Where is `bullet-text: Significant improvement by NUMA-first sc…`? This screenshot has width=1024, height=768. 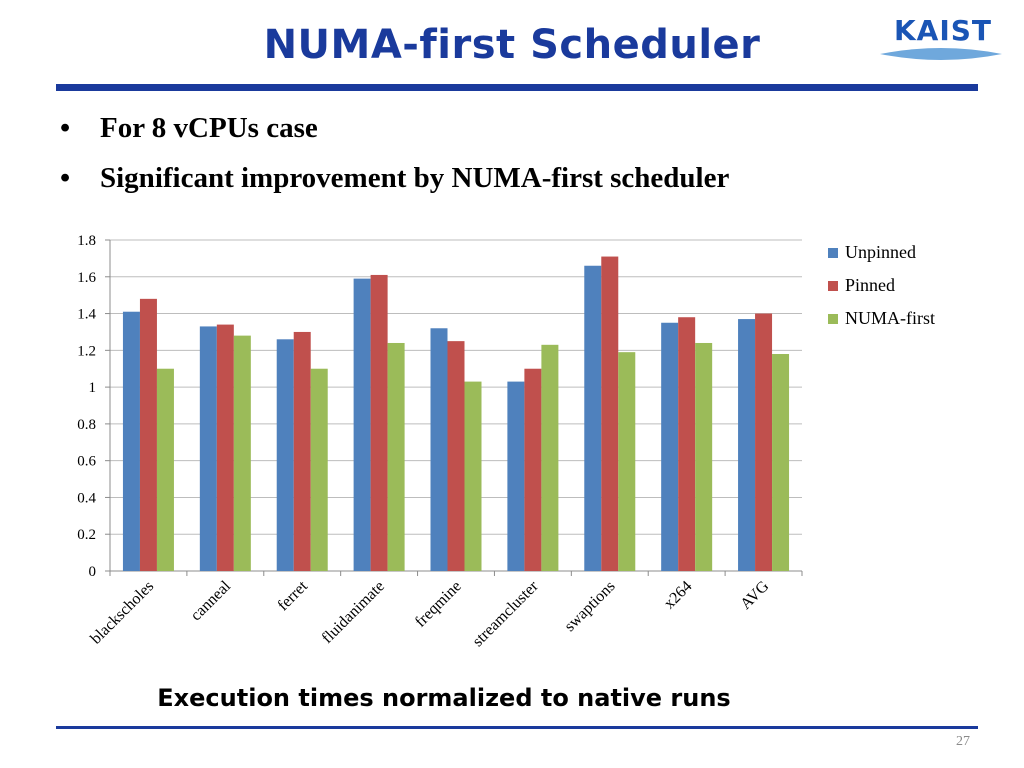 bullet-text: Significant improvement by NUMA-first sc… is located at coordinates (415, 178).